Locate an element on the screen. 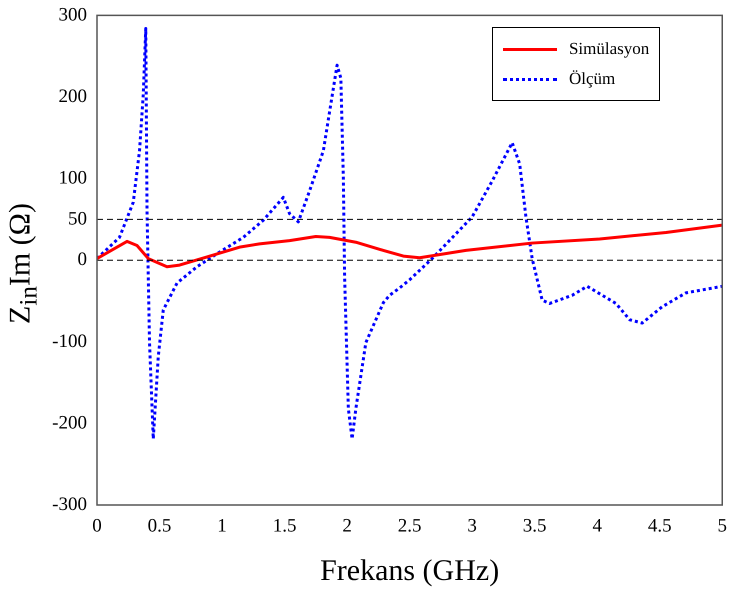  y-tick-label: 0 is located at coordinates (82, 259).